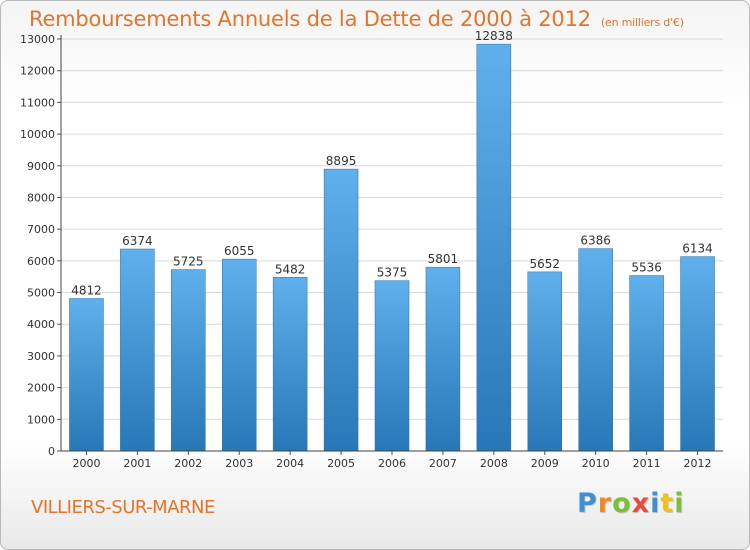  What do you see at coordinates (41, 388) in the screenshot?
I see `y-tick-label: 2000` at bounding box center [41, 388].